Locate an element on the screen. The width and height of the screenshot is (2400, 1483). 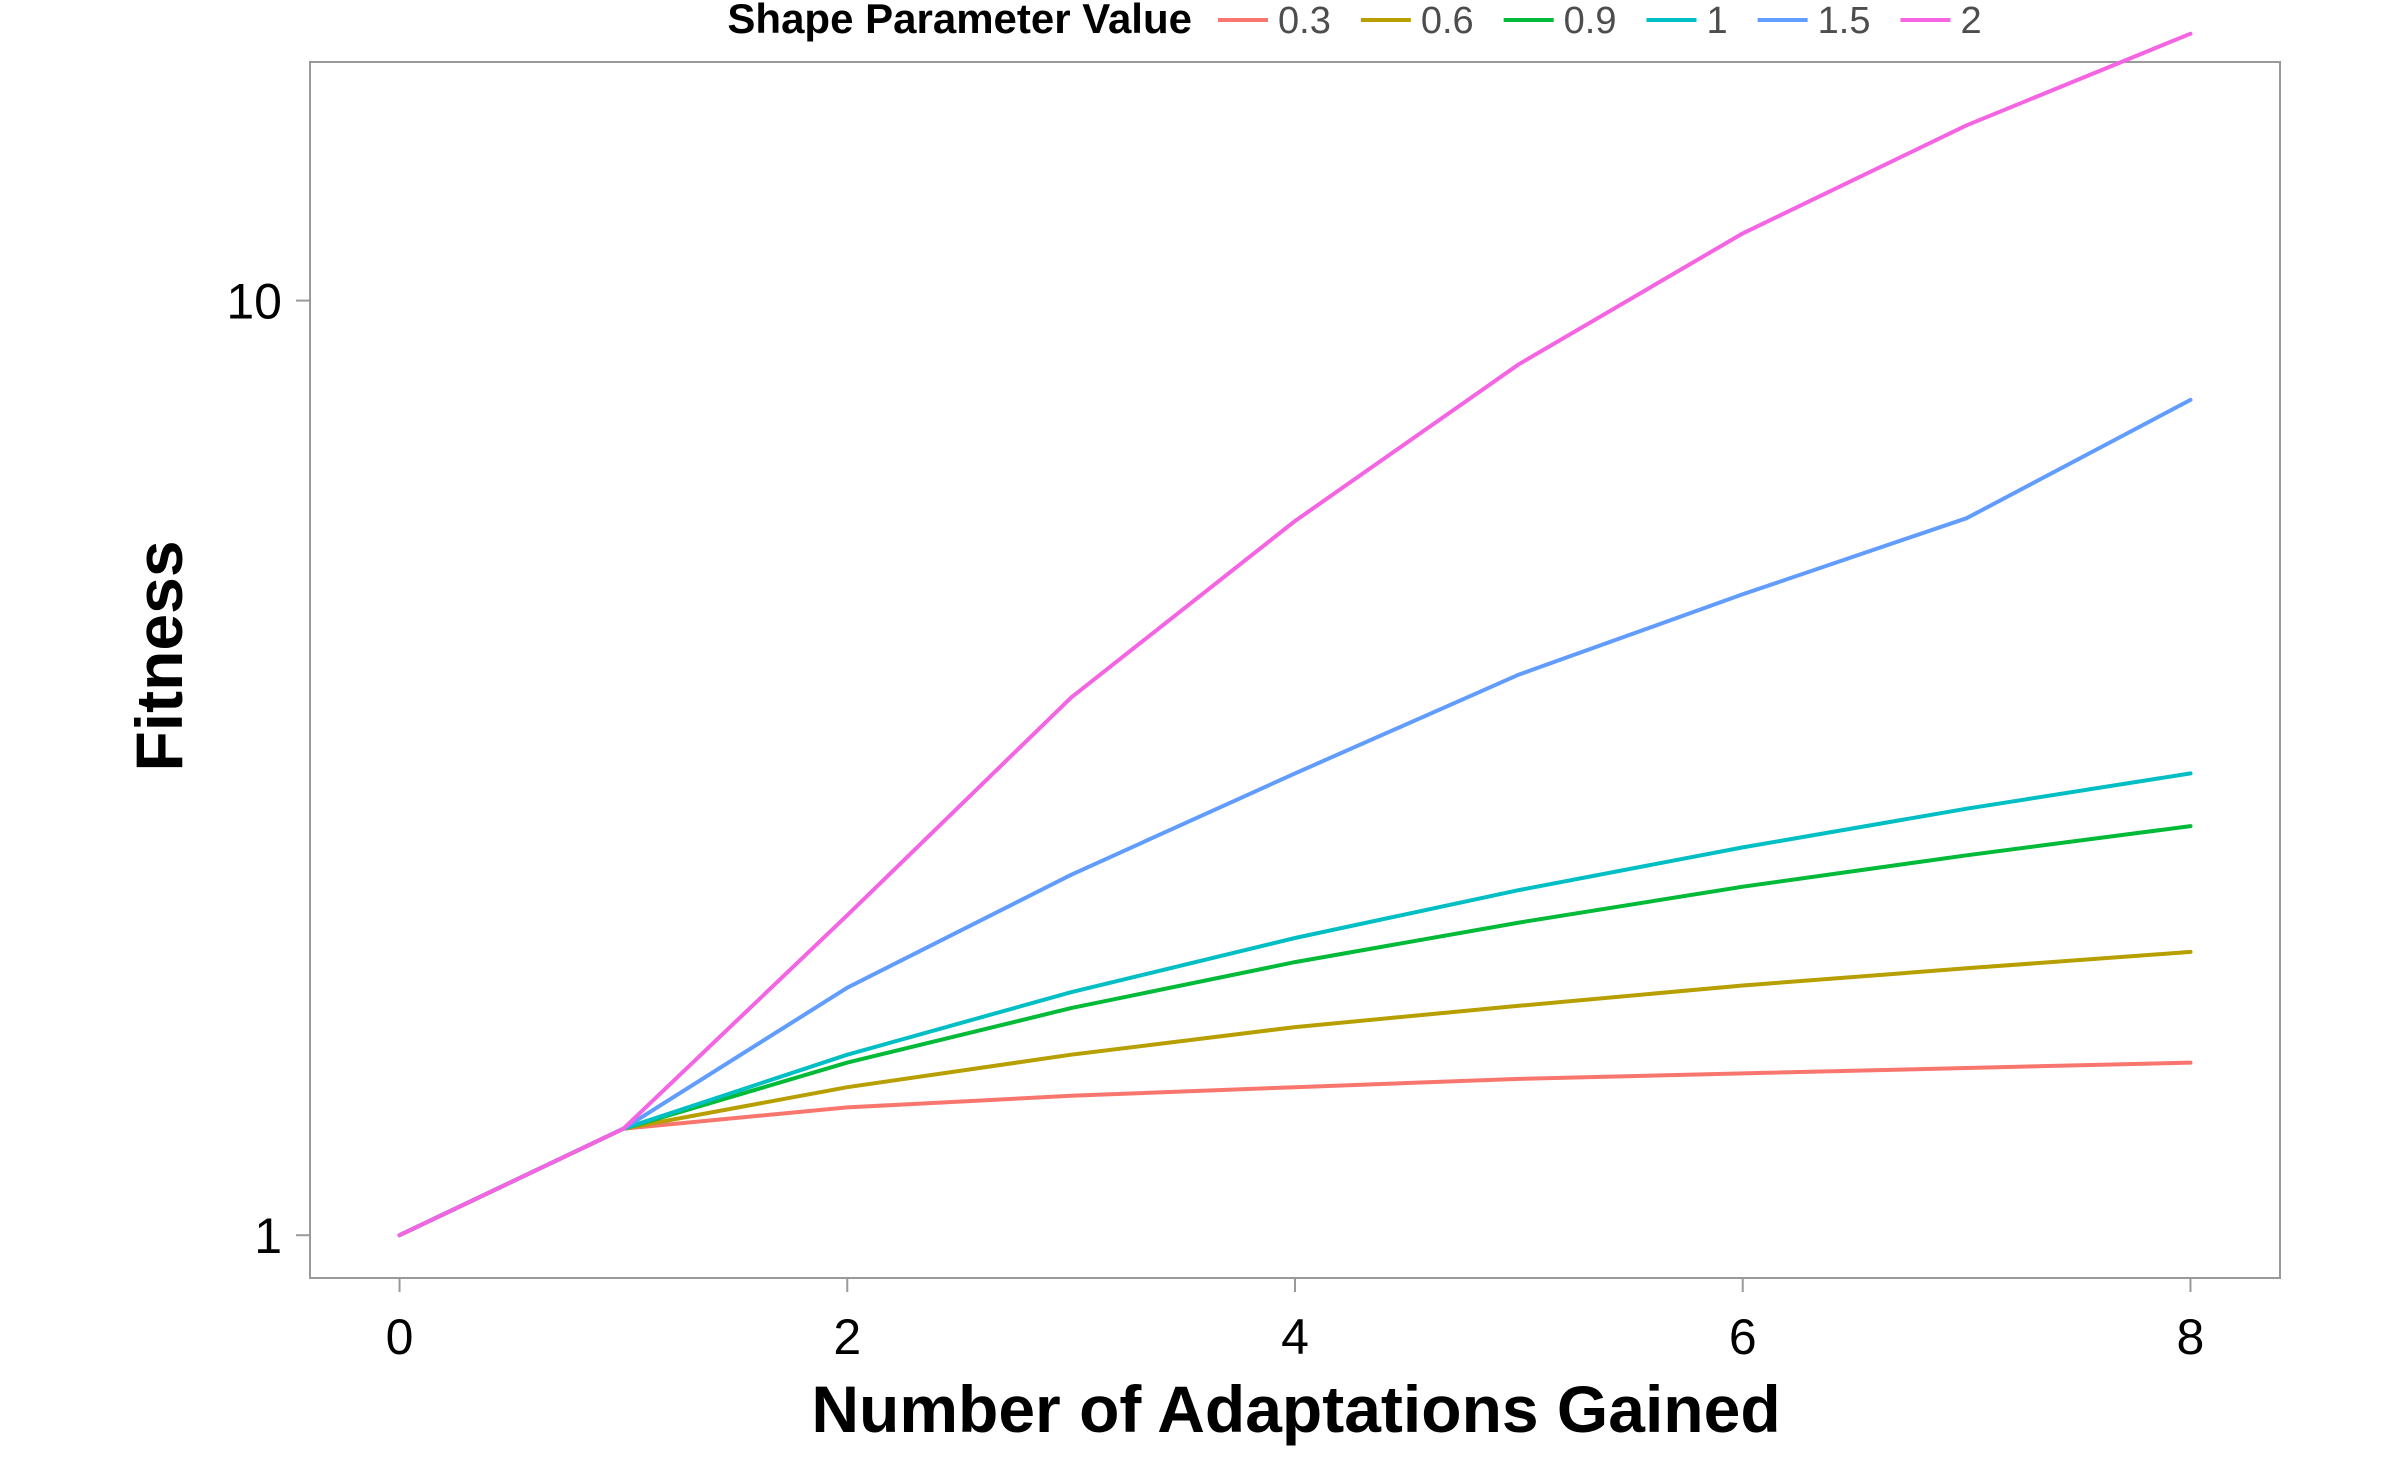
x-tick-label: 2 is located at coordinates (847, 1337).